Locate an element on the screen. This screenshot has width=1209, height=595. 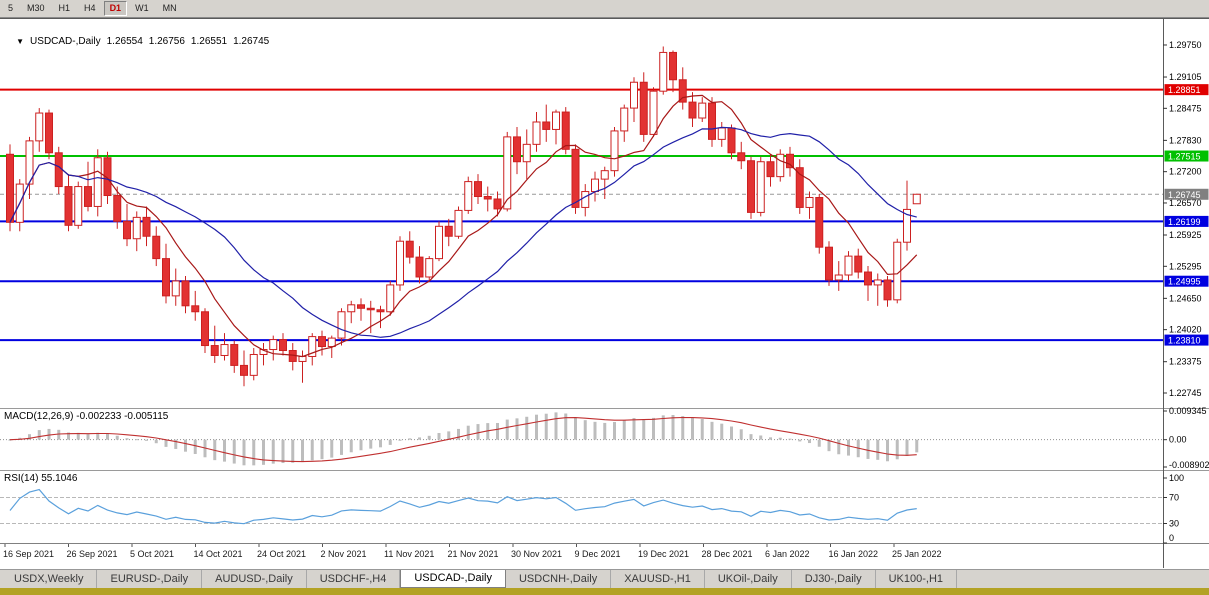
chart-tab-usdcnh: USDCNH-,Daily is located at coordinates (559, 579).